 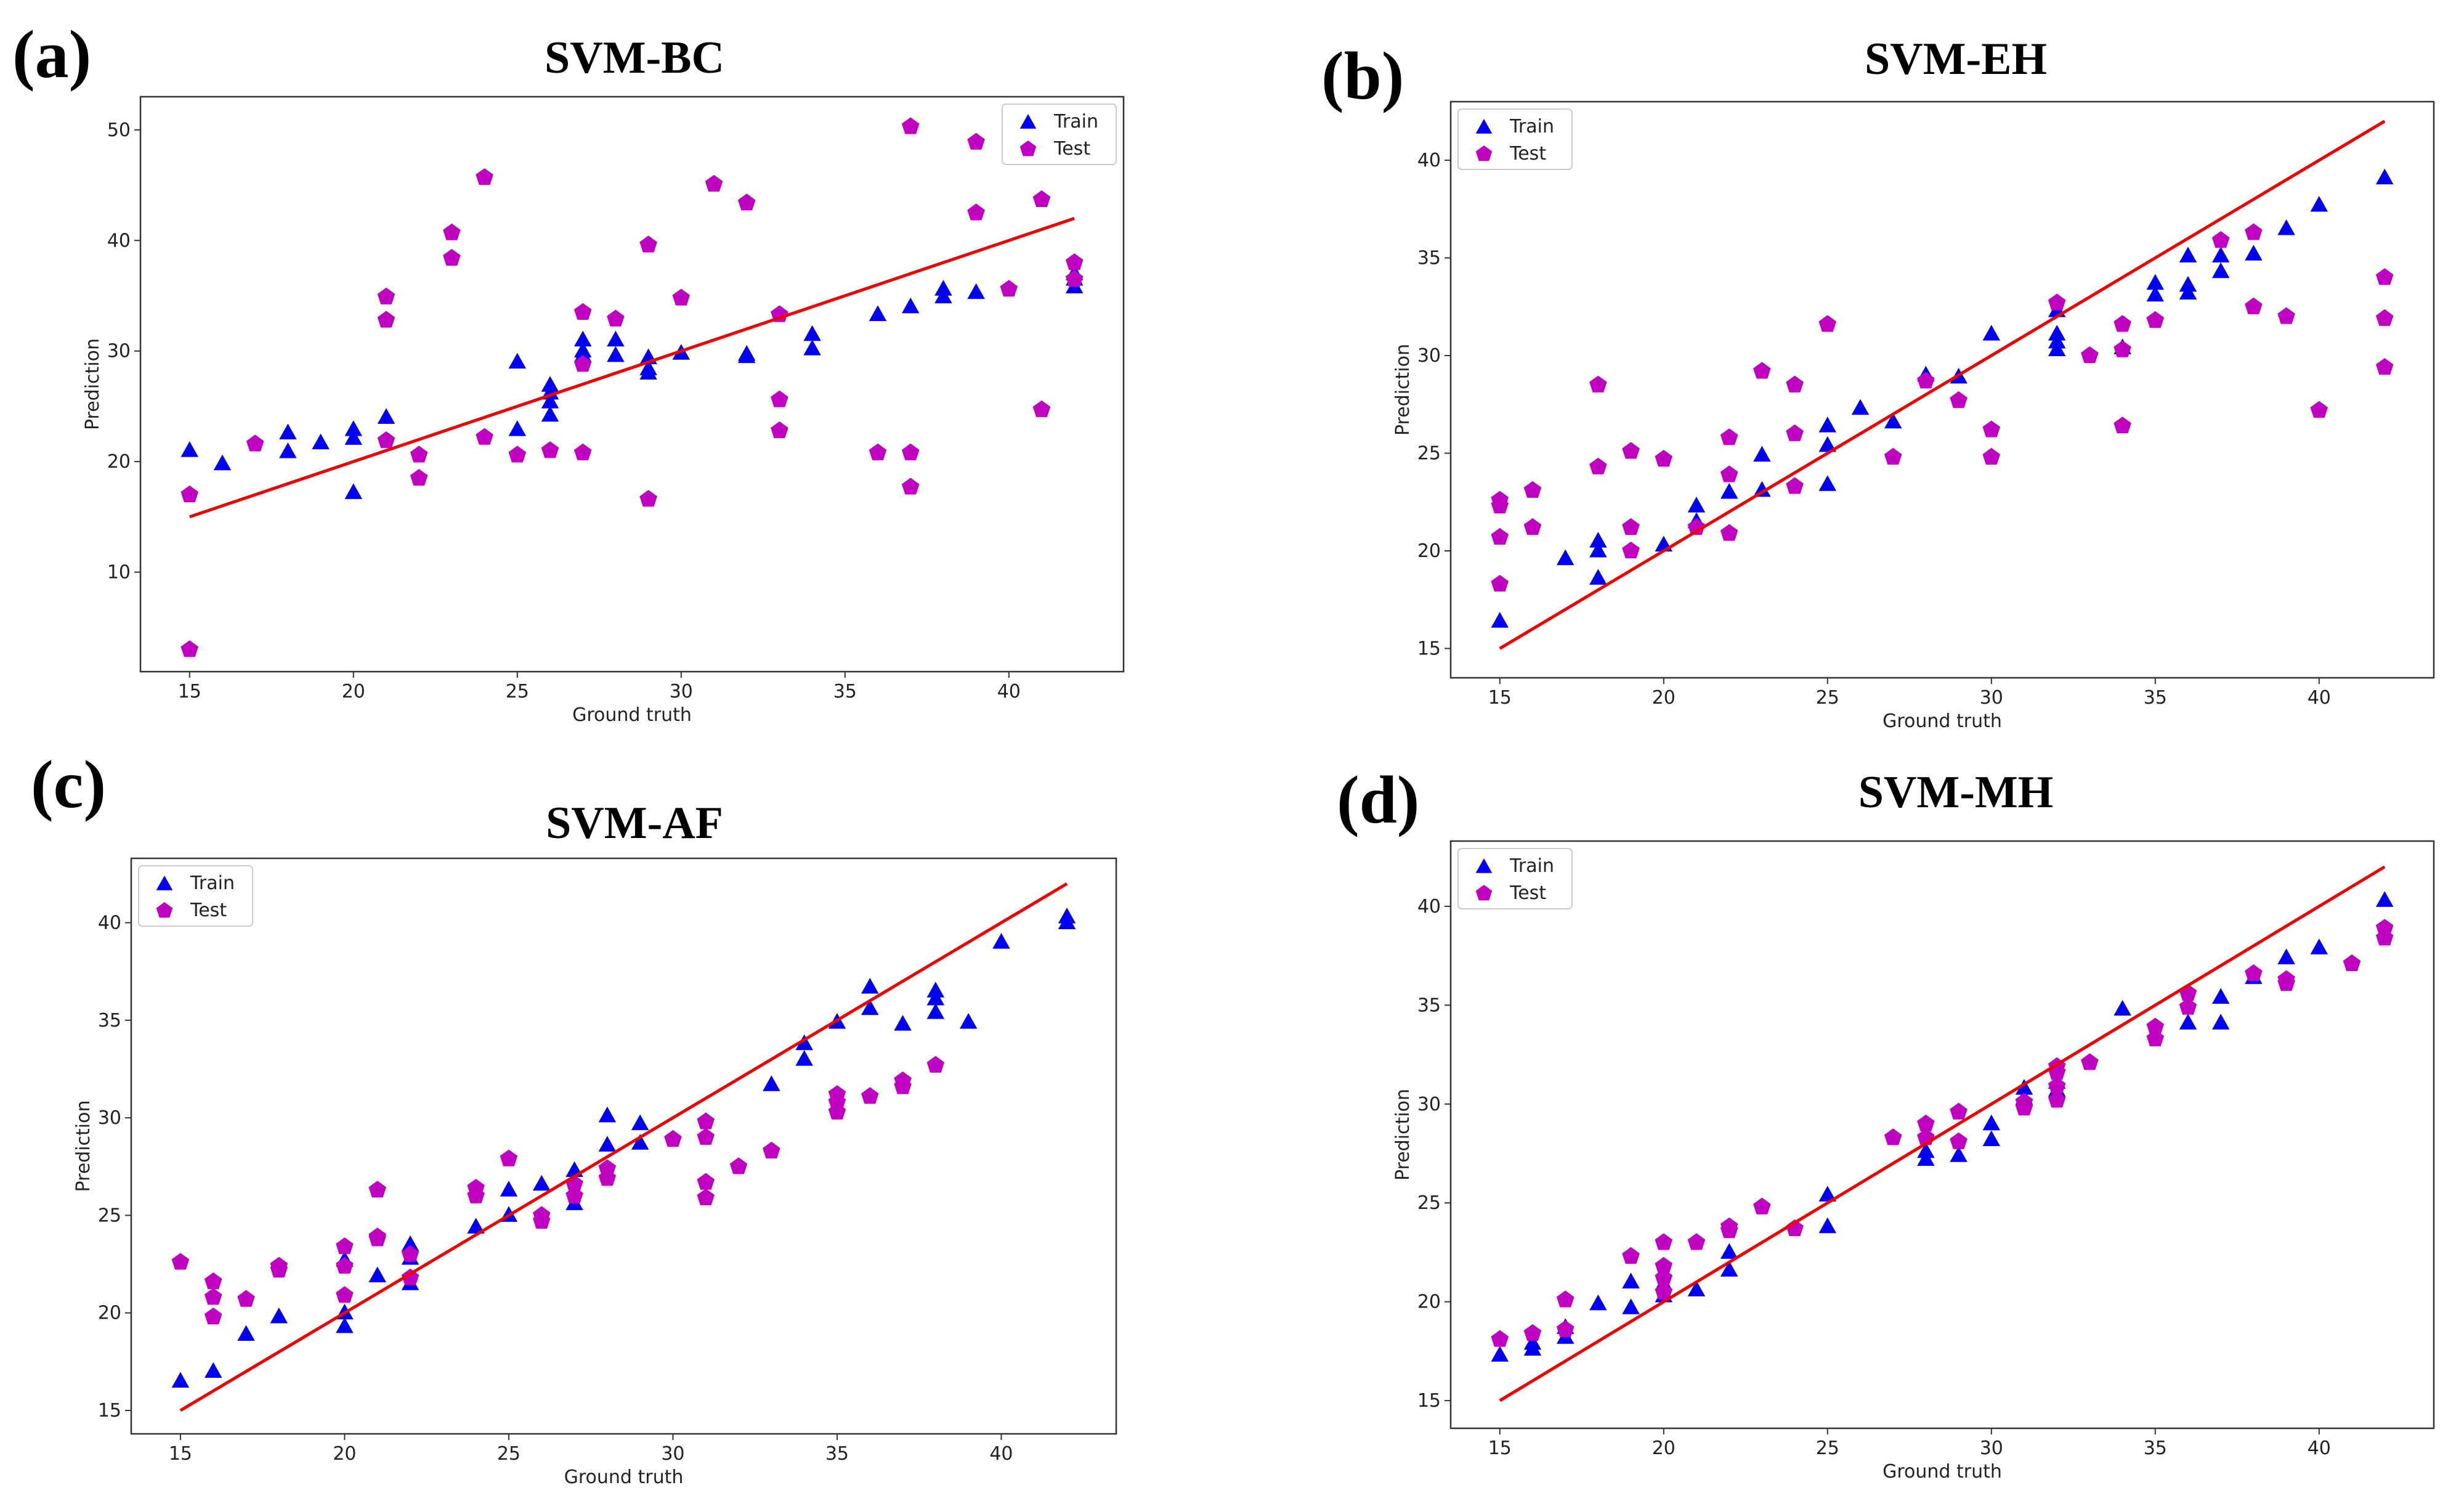 I want to click on y-tick-label: 10, so click(x=119, y=573).